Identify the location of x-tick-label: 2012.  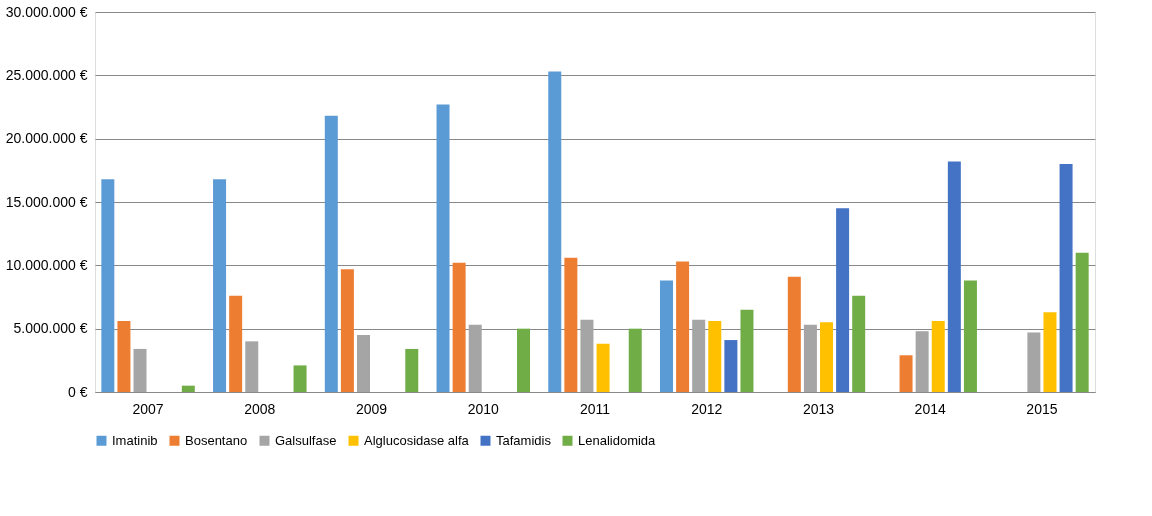
(707, 408).